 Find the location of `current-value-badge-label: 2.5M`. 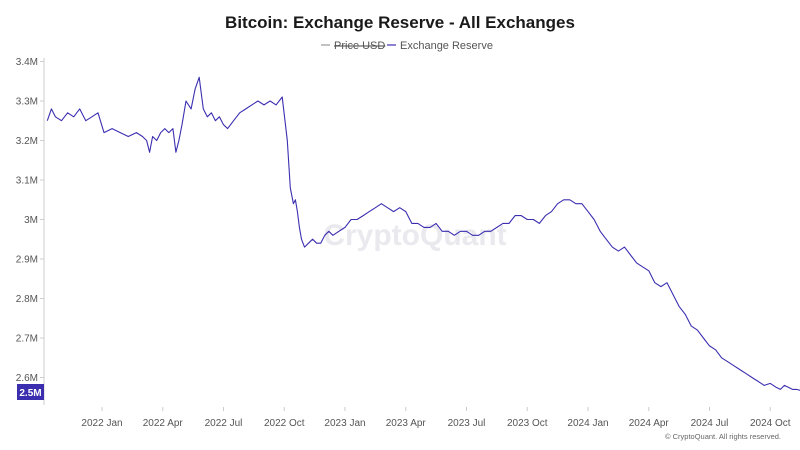

current-value-badge-label: 2.5M is located at coordinates (30, 393).